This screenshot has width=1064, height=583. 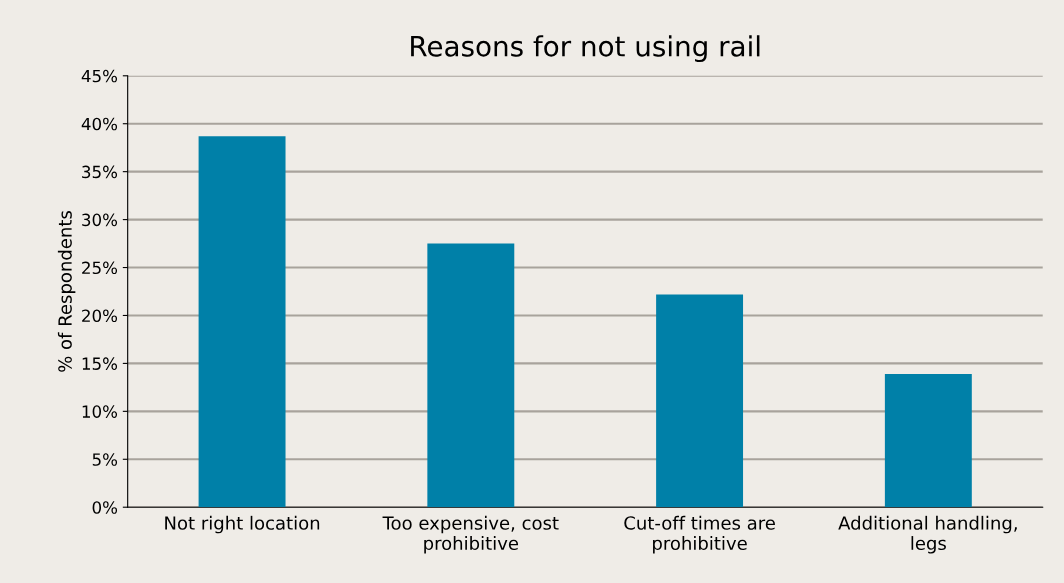 What do you see at coordinates (105, 459) in the screenshot?
I see `y-tick-label: 5%` at bounding box center [105, 459].